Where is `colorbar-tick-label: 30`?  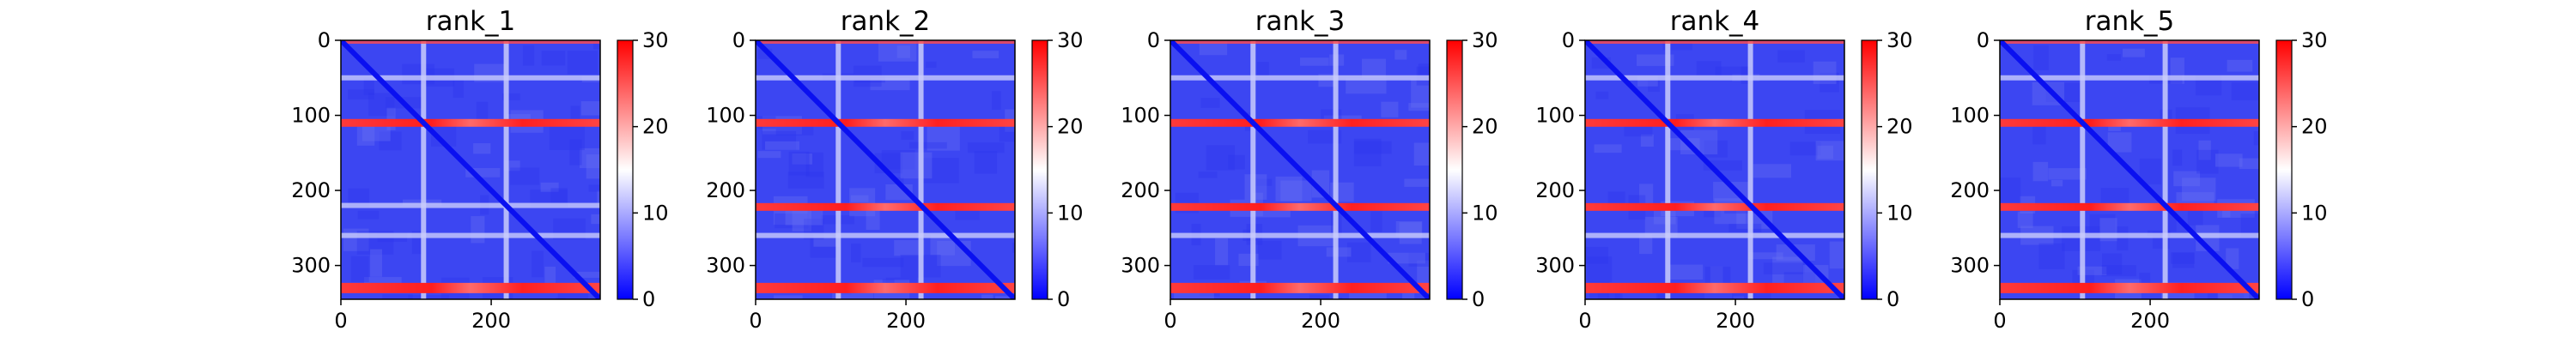 colorbar-tick-label: 30 is located at coordinates (2314, 40).